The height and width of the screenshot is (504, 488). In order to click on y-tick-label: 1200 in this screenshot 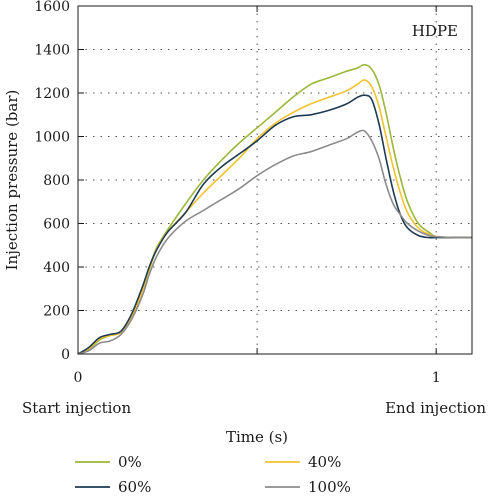, I will do `click(52, 94)`.